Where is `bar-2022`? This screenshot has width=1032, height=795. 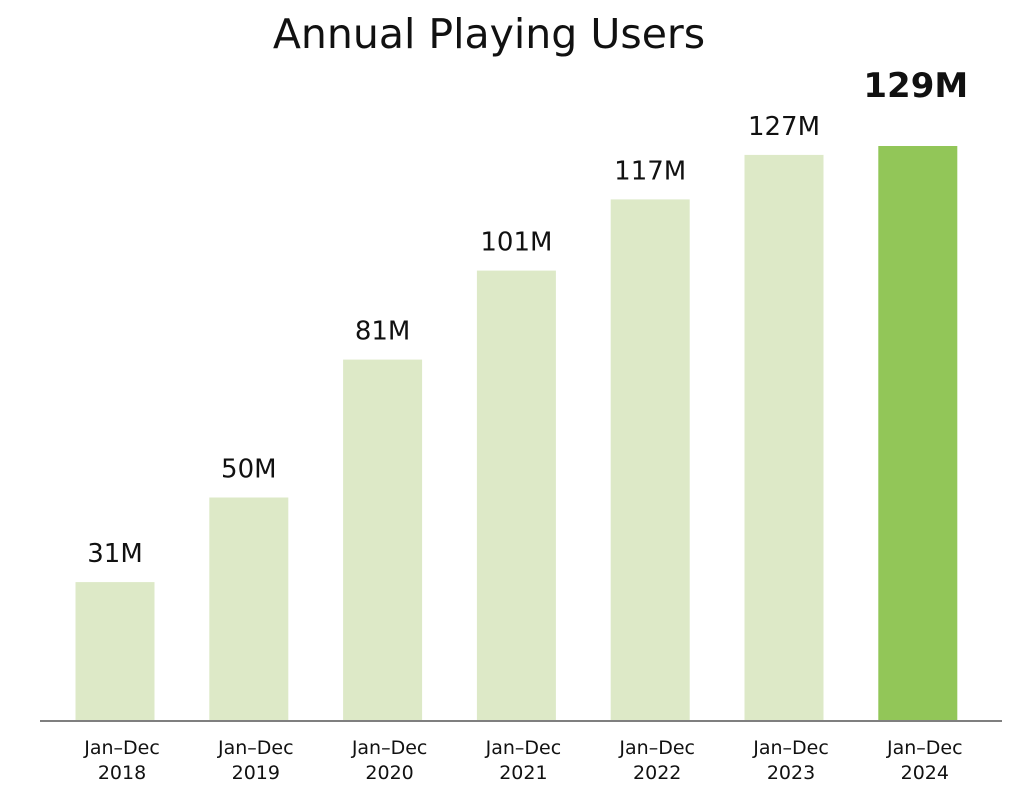 bar-2022 is located at coordinates (650, 459).